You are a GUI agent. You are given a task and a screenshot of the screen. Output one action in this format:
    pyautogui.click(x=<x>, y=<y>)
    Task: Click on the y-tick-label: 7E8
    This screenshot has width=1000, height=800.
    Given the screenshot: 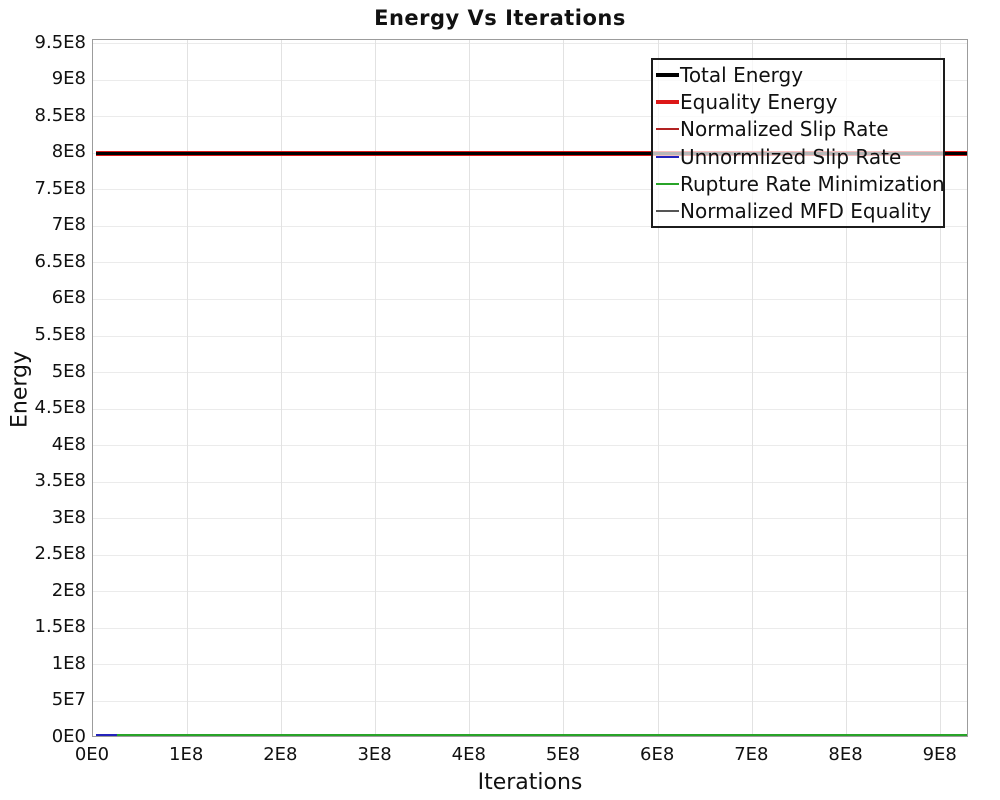 What is the action you would take?
    pyautogui.click(x=68, y=225)
    